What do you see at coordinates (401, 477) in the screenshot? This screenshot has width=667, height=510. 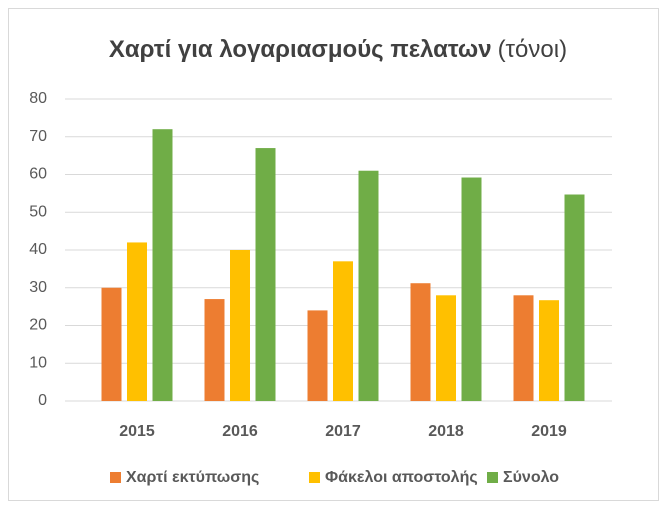 I see `legend-label: Φάκελοι αποστολής` at bounding box center [401, 477].